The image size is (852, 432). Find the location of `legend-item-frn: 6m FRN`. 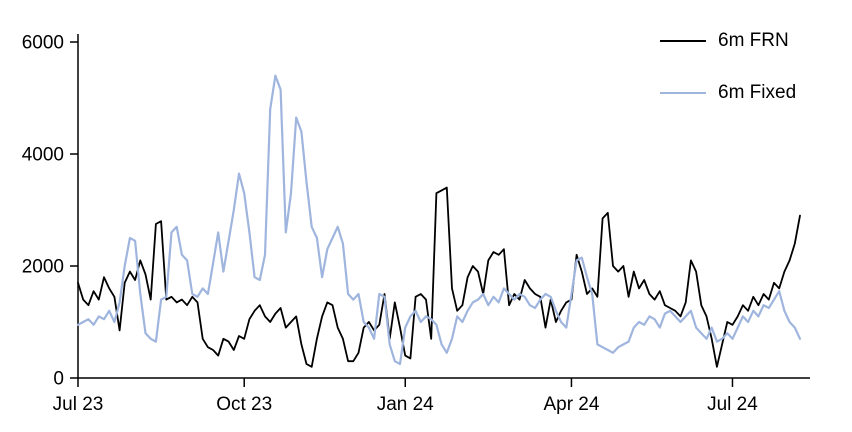

legend-item-frn: 6m FRN is located at coordinates (728, 41).